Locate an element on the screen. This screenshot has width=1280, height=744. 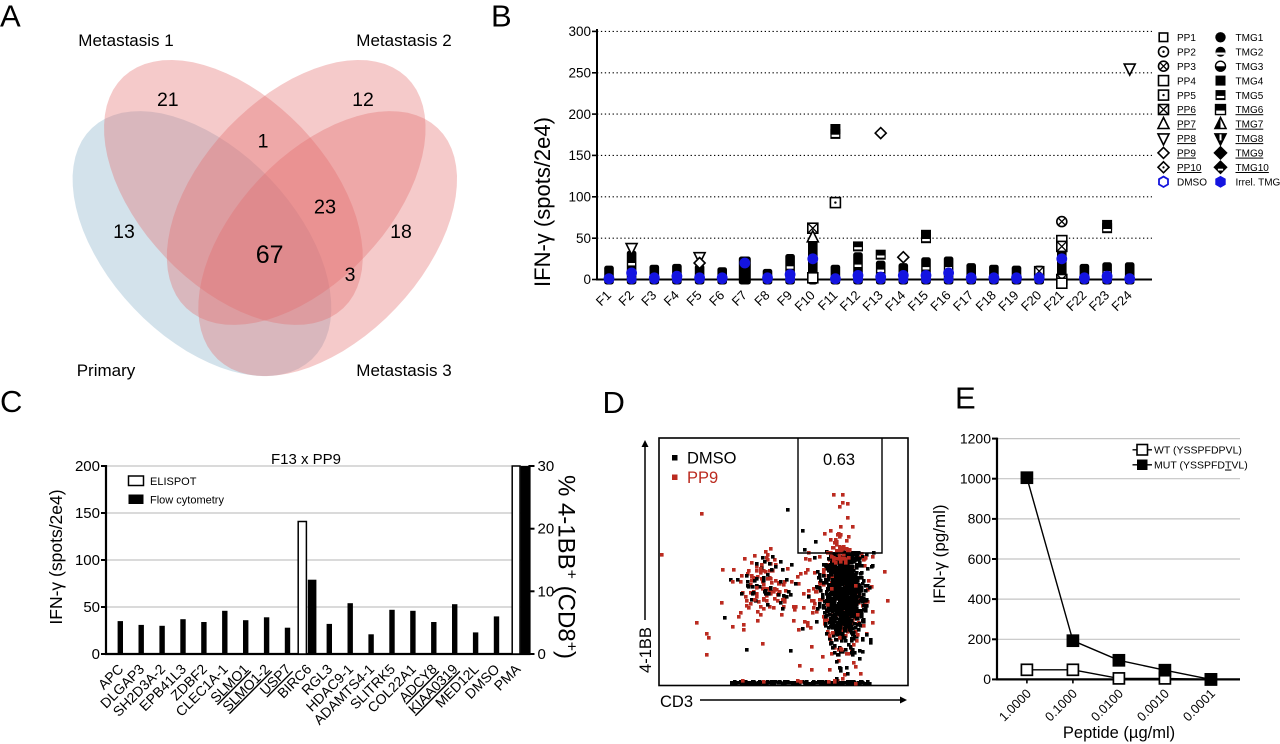
svg-text: TMG1 is located at coordinates (1250, 38).